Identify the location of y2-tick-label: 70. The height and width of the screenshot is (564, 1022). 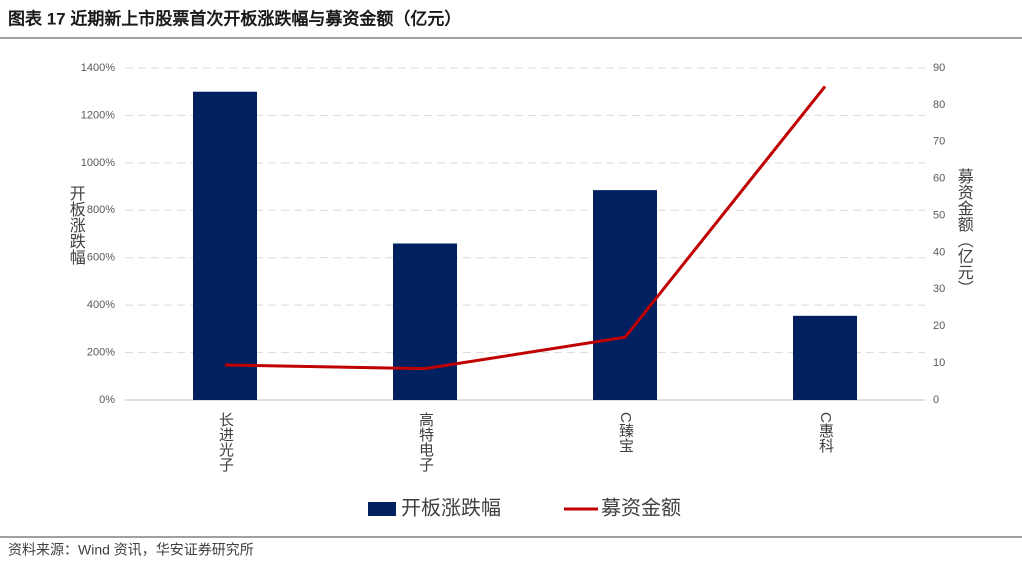
(939, 142).